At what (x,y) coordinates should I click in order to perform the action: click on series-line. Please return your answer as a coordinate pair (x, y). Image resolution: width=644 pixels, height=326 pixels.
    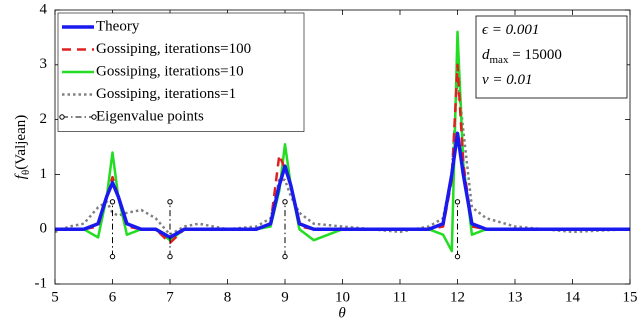
    Looking at the image, I should click on (285, 229).